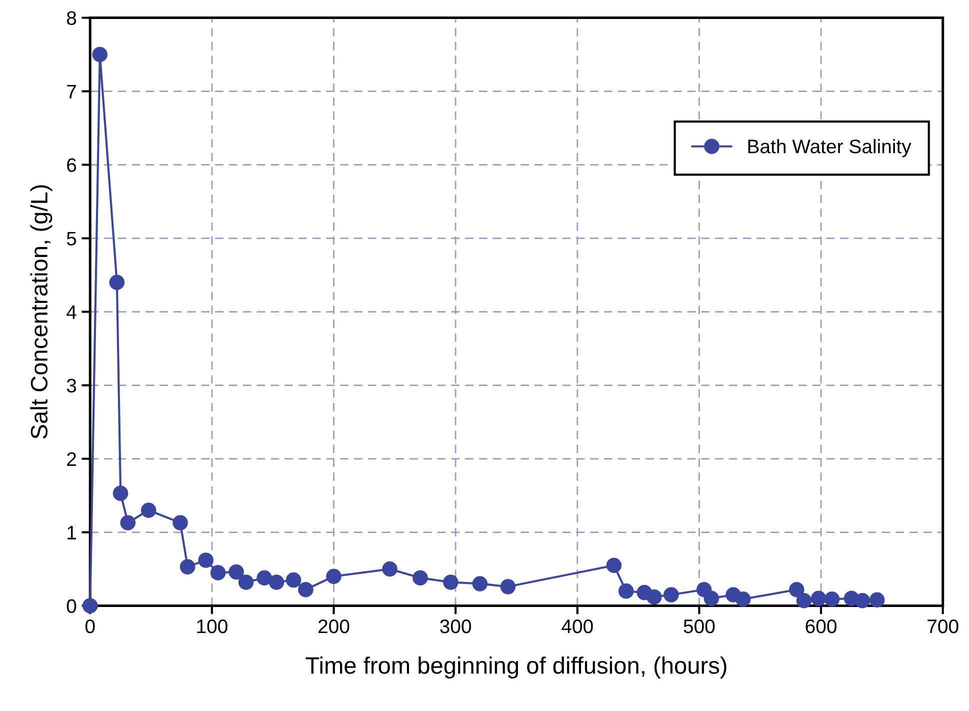 This screenshot has width=969, height=711. Describe the element at coordinates (830, 148) in the screenshot. I see `legend-label: Bath Water Salinity` at that location.